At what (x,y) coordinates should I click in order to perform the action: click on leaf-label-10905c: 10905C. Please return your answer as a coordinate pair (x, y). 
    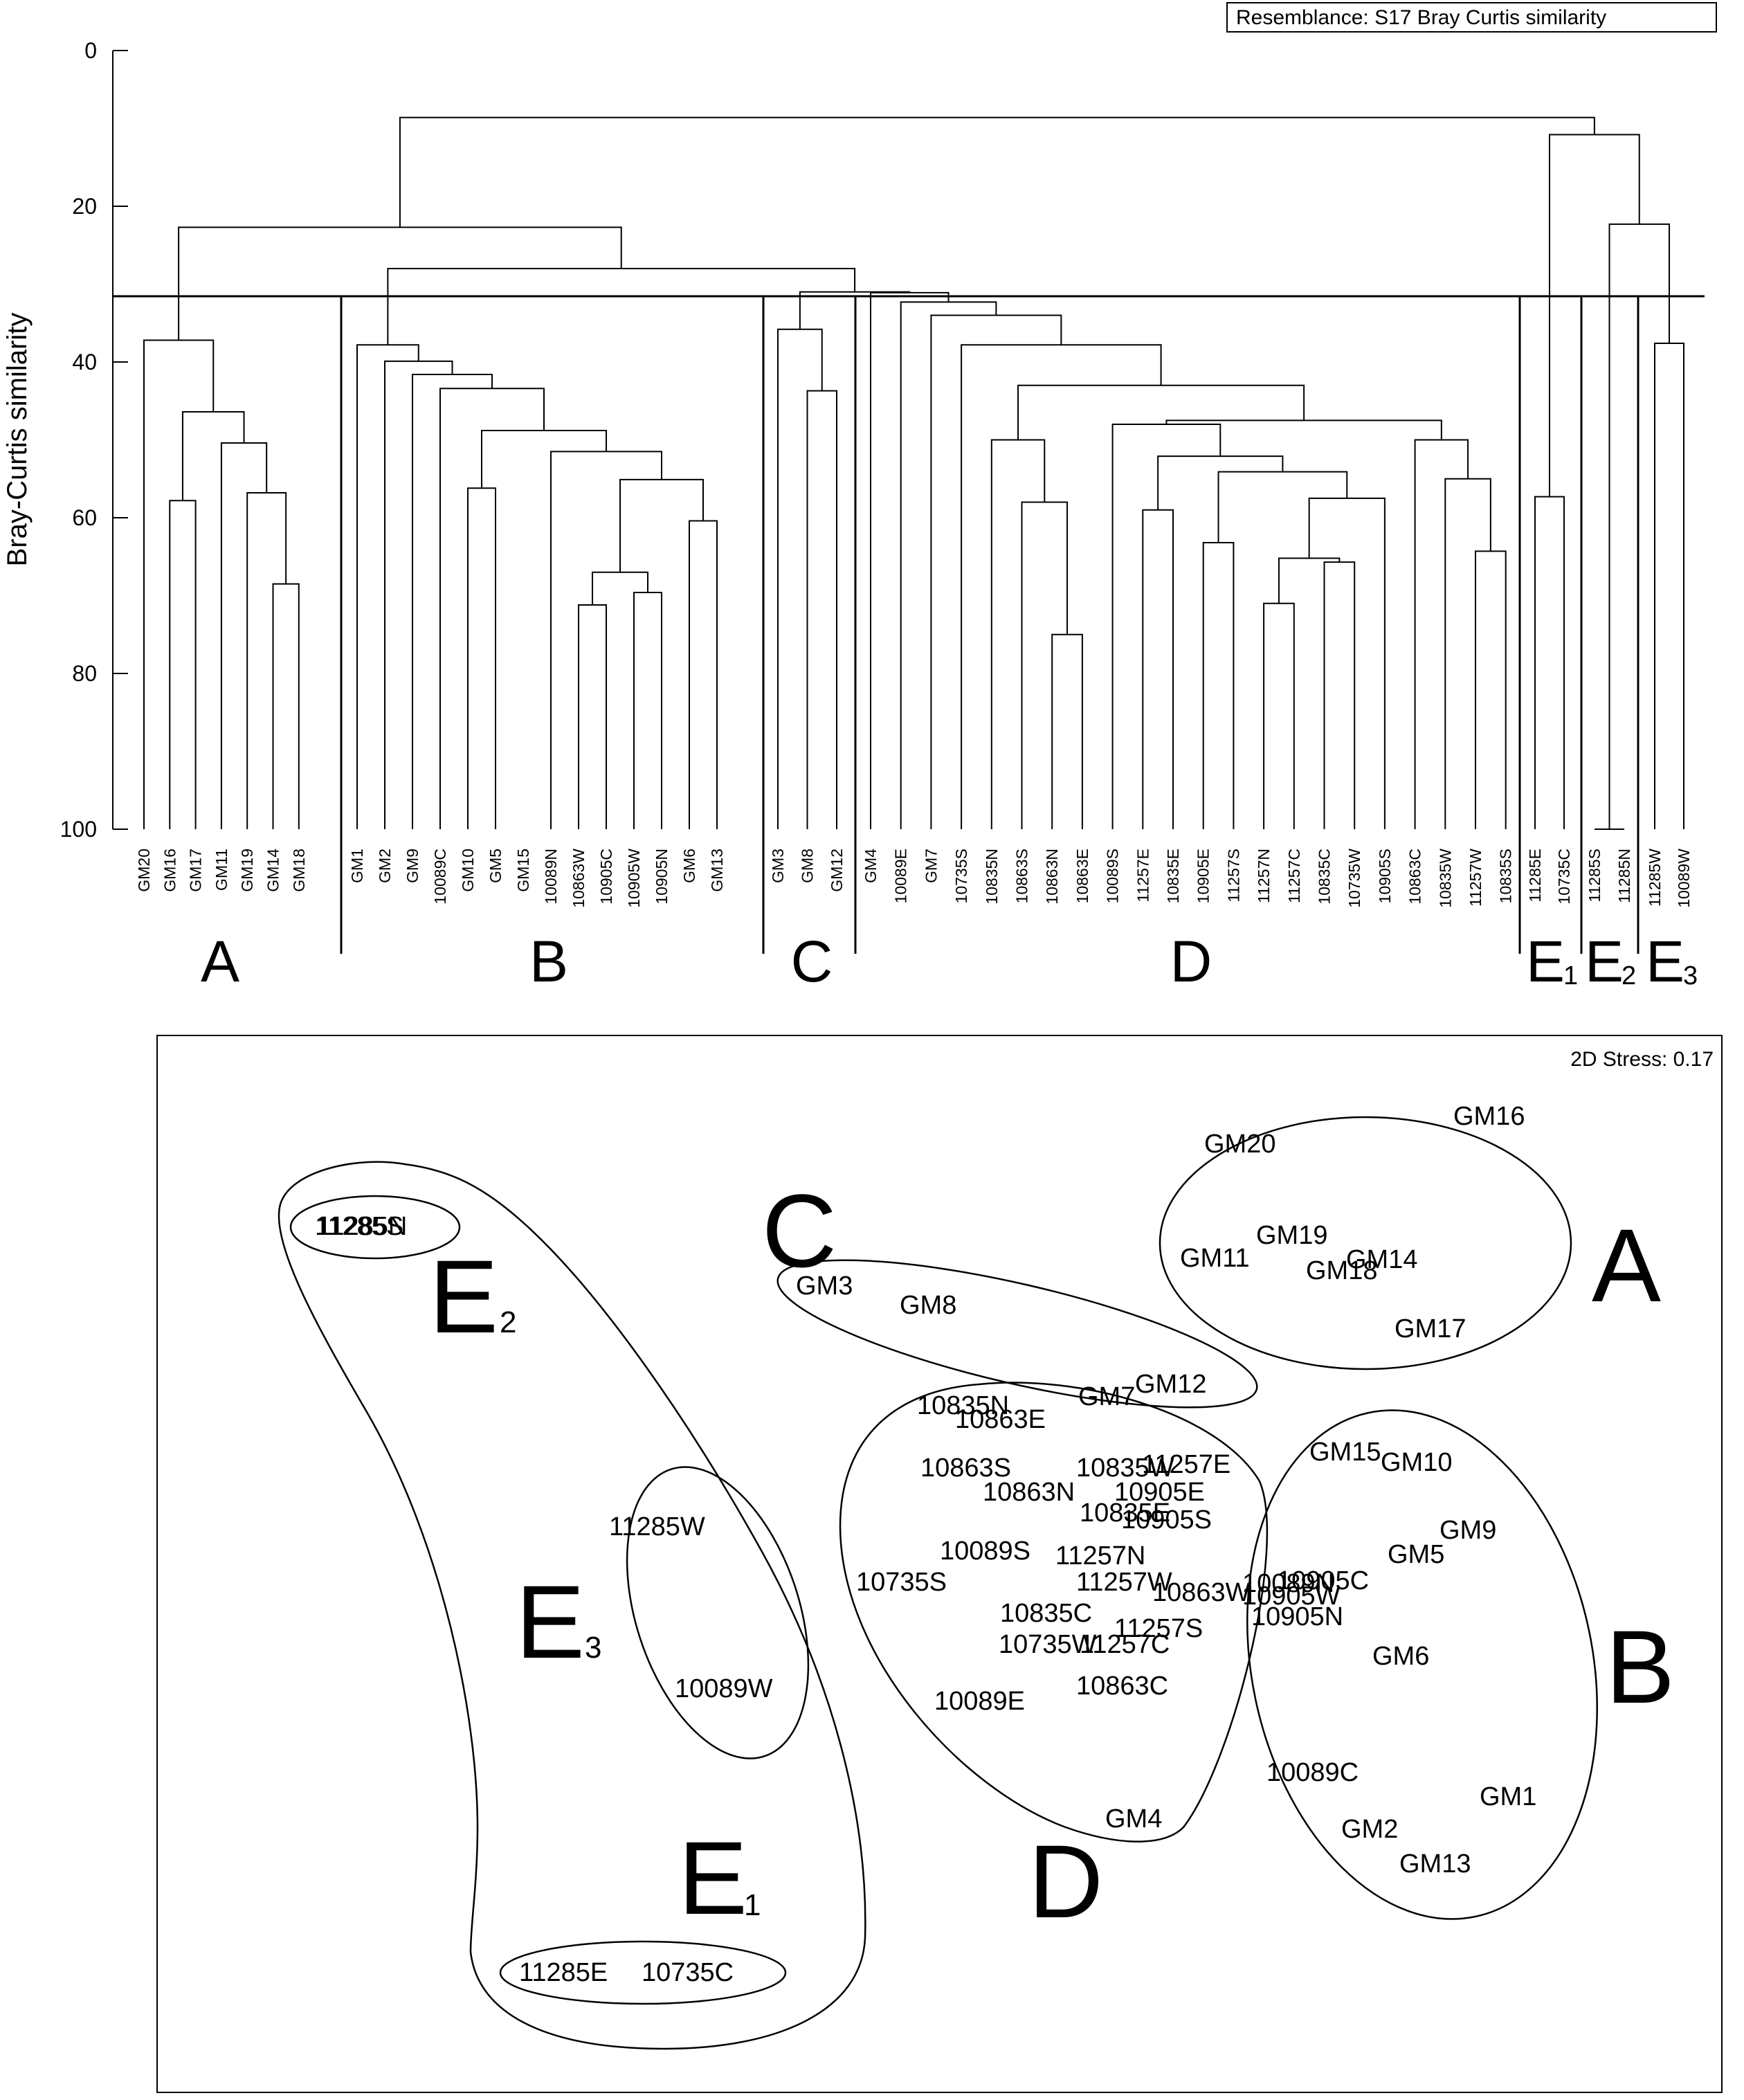
    Looking at the image, I should click on (606, 877).